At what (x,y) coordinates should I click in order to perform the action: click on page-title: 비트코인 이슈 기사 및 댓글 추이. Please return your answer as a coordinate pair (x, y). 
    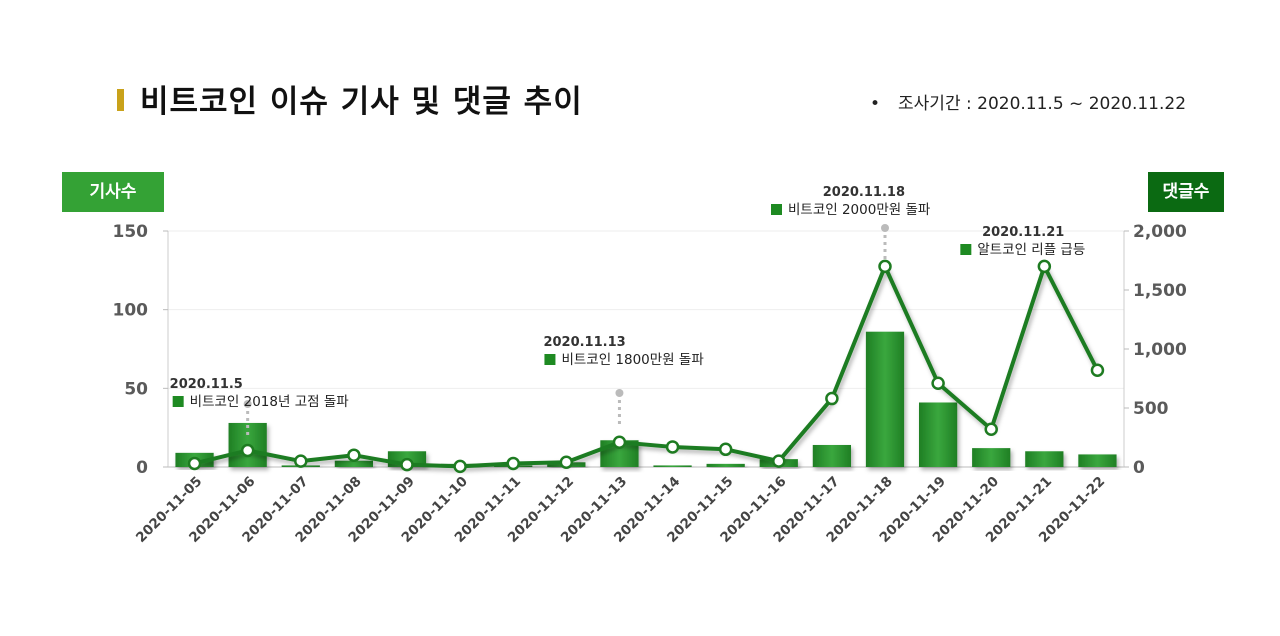
    Looking at the image, I should click on (361, 102).